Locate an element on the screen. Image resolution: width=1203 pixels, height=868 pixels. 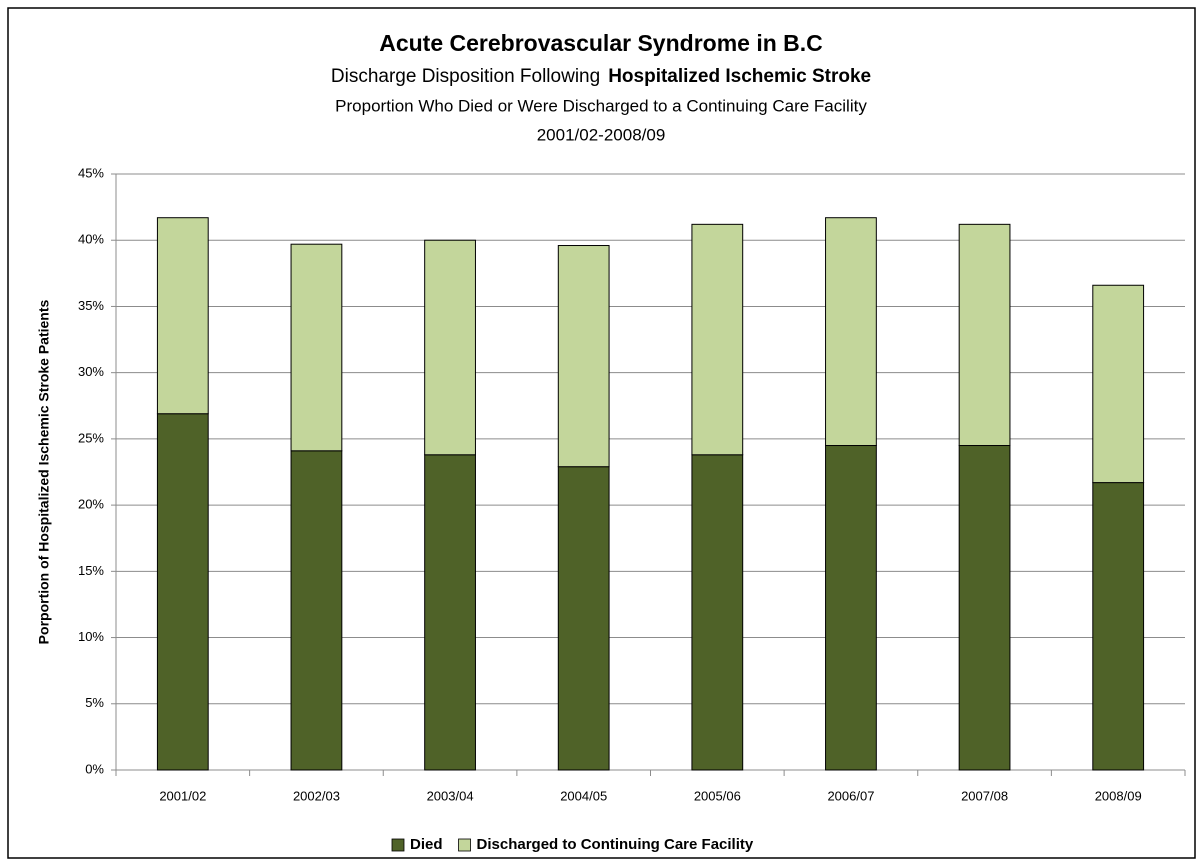
subtitle-bold: Hospitalized Ischemic Stroke is located at coordinates (739, 76).